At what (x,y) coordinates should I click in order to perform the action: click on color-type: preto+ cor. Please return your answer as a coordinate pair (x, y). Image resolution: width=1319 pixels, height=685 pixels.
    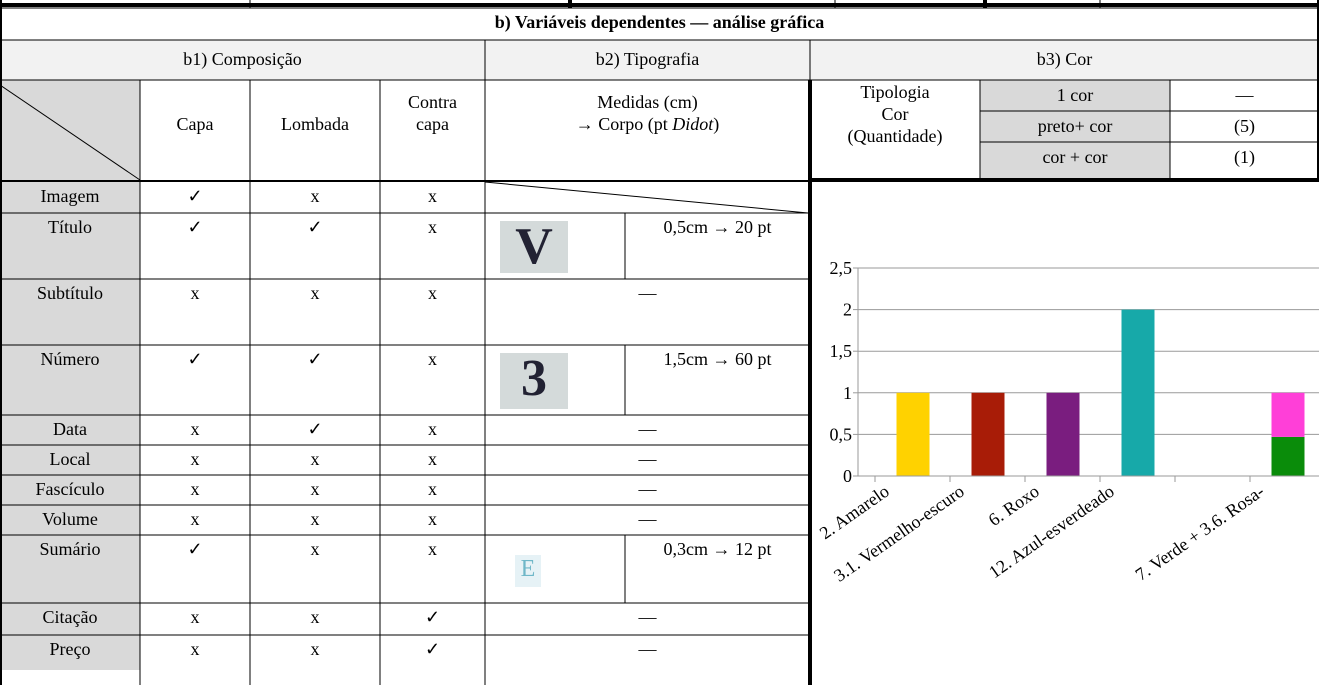
    Looking at the image, I should click on (1075, 126).